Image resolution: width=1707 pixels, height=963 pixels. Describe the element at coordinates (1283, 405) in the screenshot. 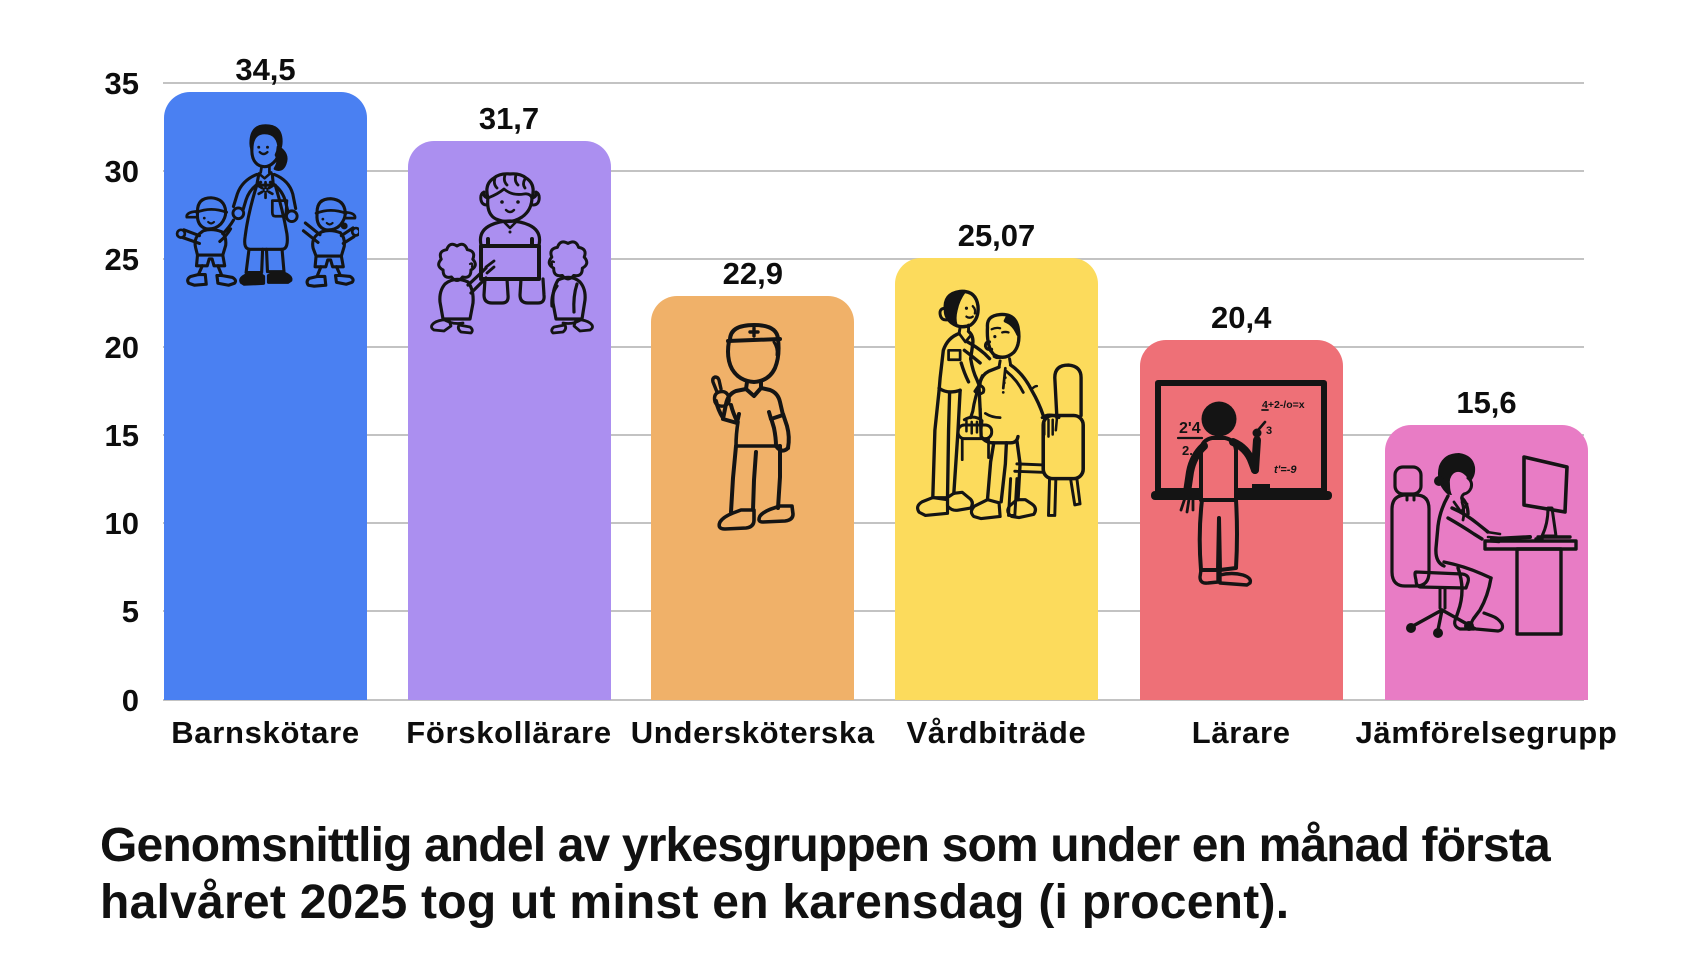

I see `svg-text: 4+2-/o=x` at that location.